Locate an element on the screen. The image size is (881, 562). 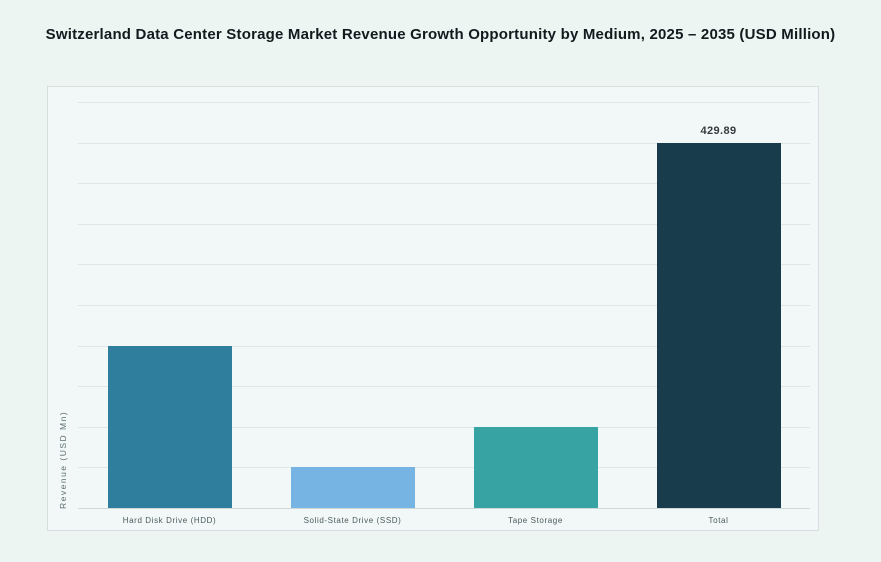
y-axis-label: Revenue (USD Mn) is located at coordinates (63, 459).